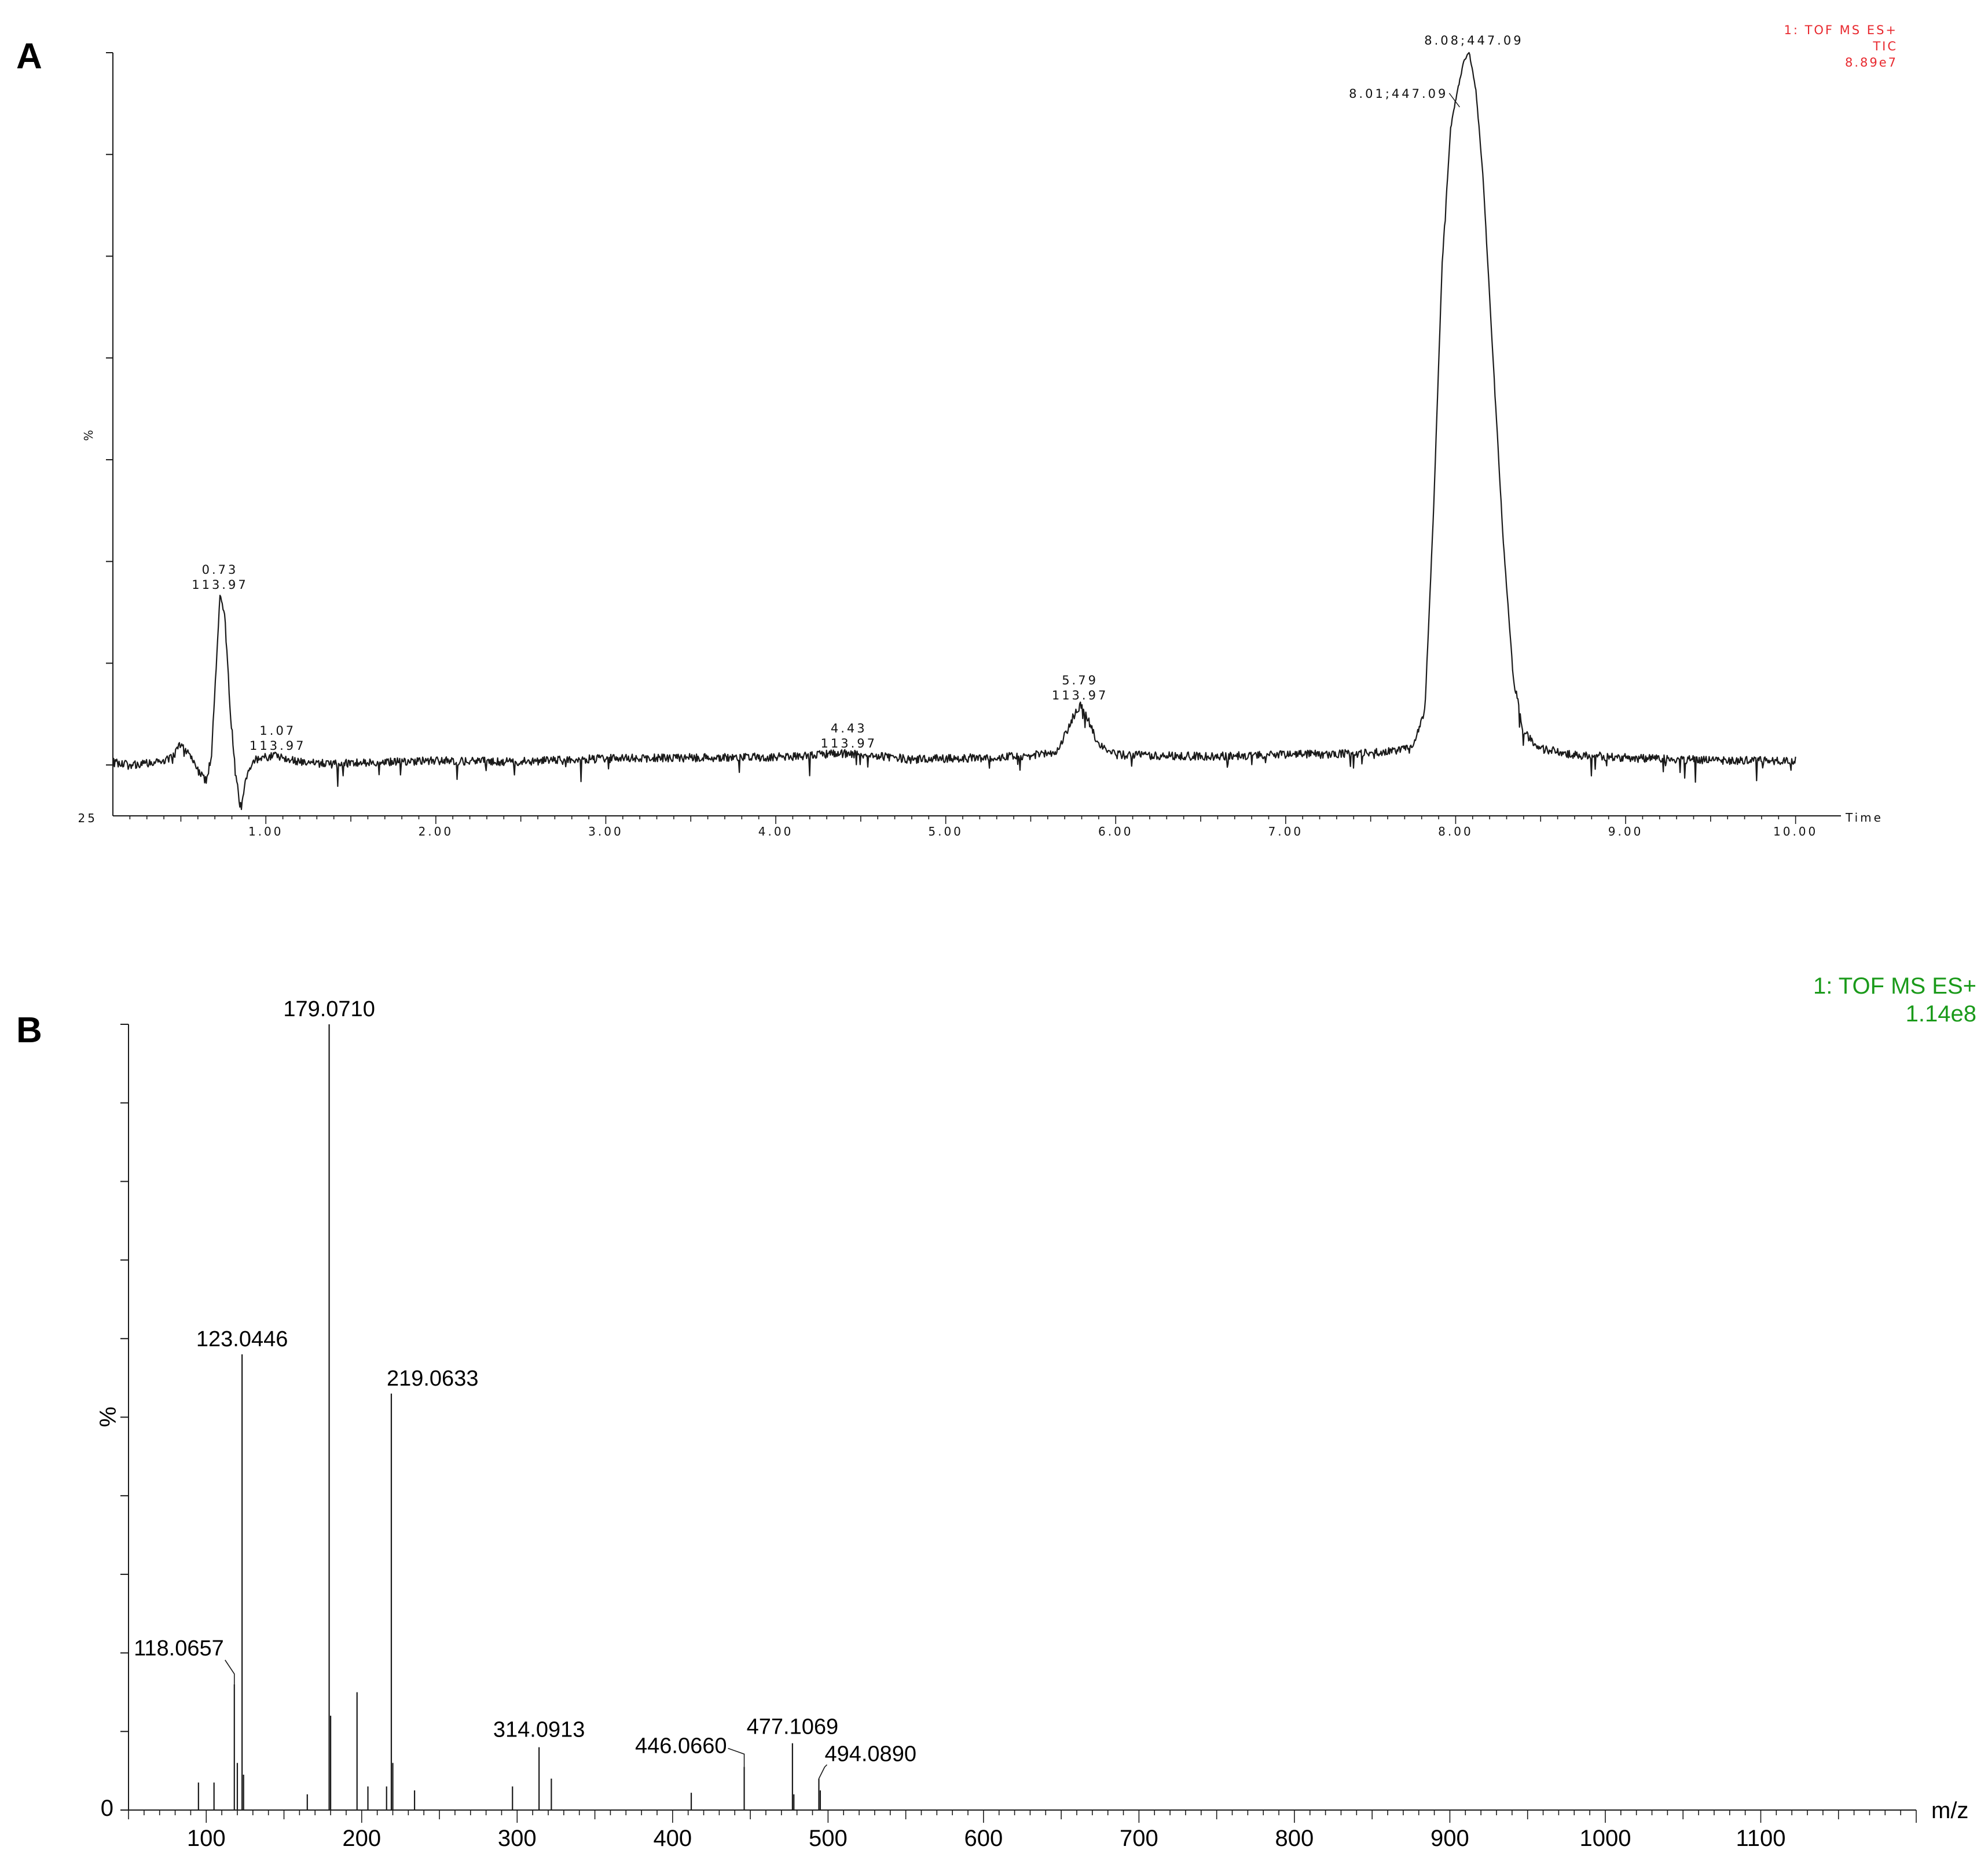  I want to click on panel-b-peak-label: 219.0633, so click(433, 1379).